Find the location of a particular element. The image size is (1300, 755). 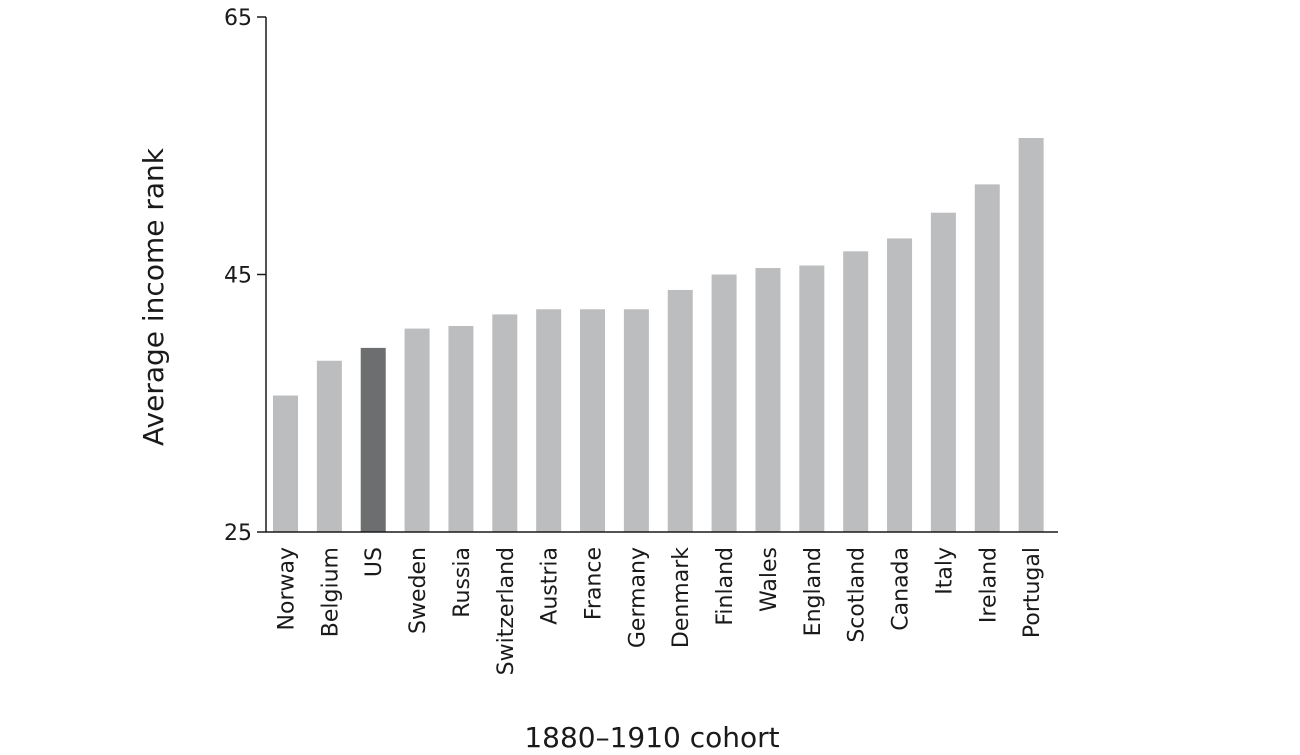

x-tick-label: Switzerland is located at coordinates (506, 611).